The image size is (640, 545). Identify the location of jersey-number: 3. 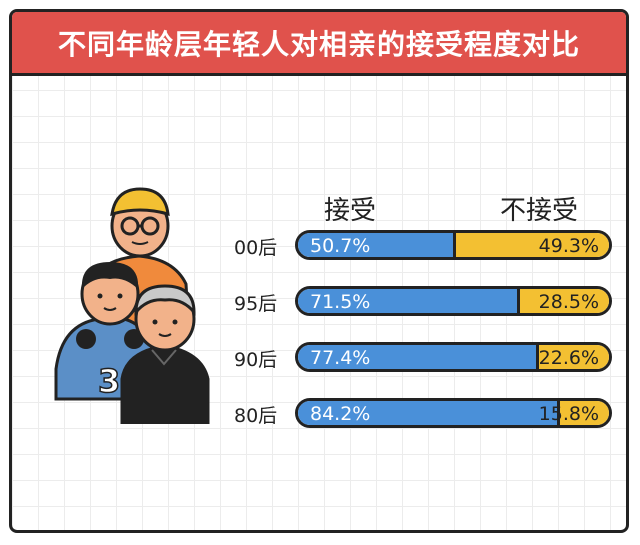
(109, 381).